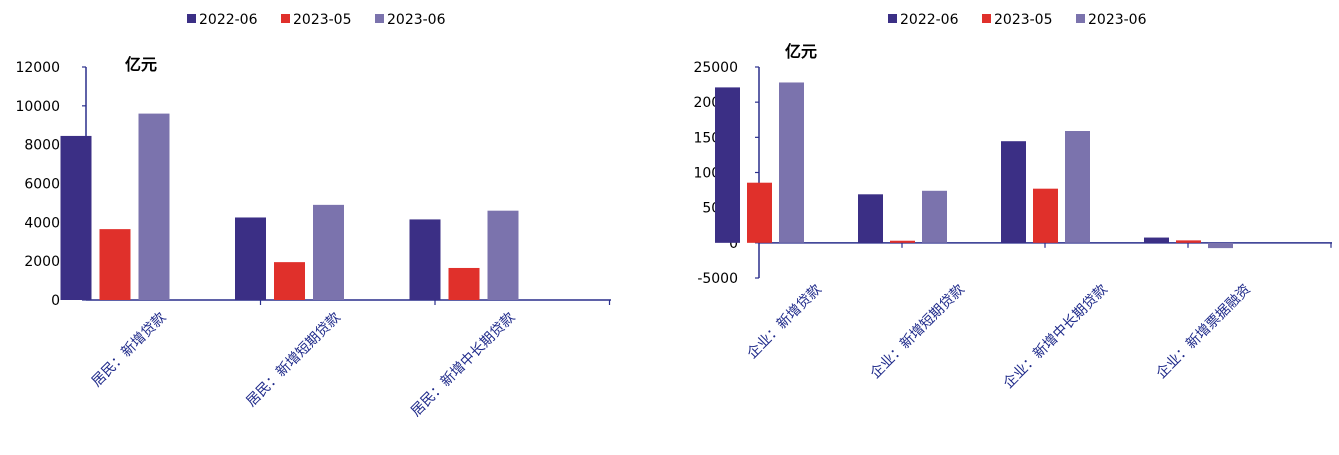 The height and width of the screenshot is (455, 1339). I want to click on y-tick-label: -5000, so click(717, 279).